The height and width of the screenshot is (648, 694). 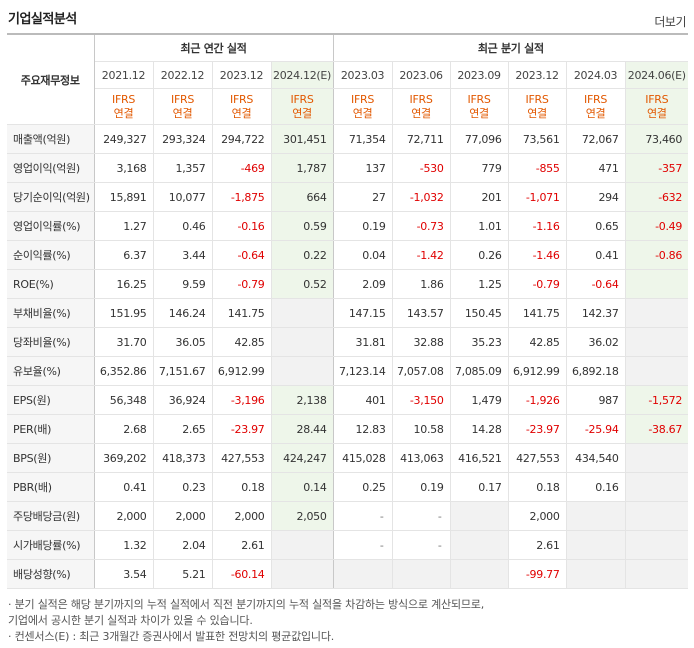 What do you see at coordinates (657, 168) in the screenshot?
I see `table-cell: -357` at bounding box center [657, 168].